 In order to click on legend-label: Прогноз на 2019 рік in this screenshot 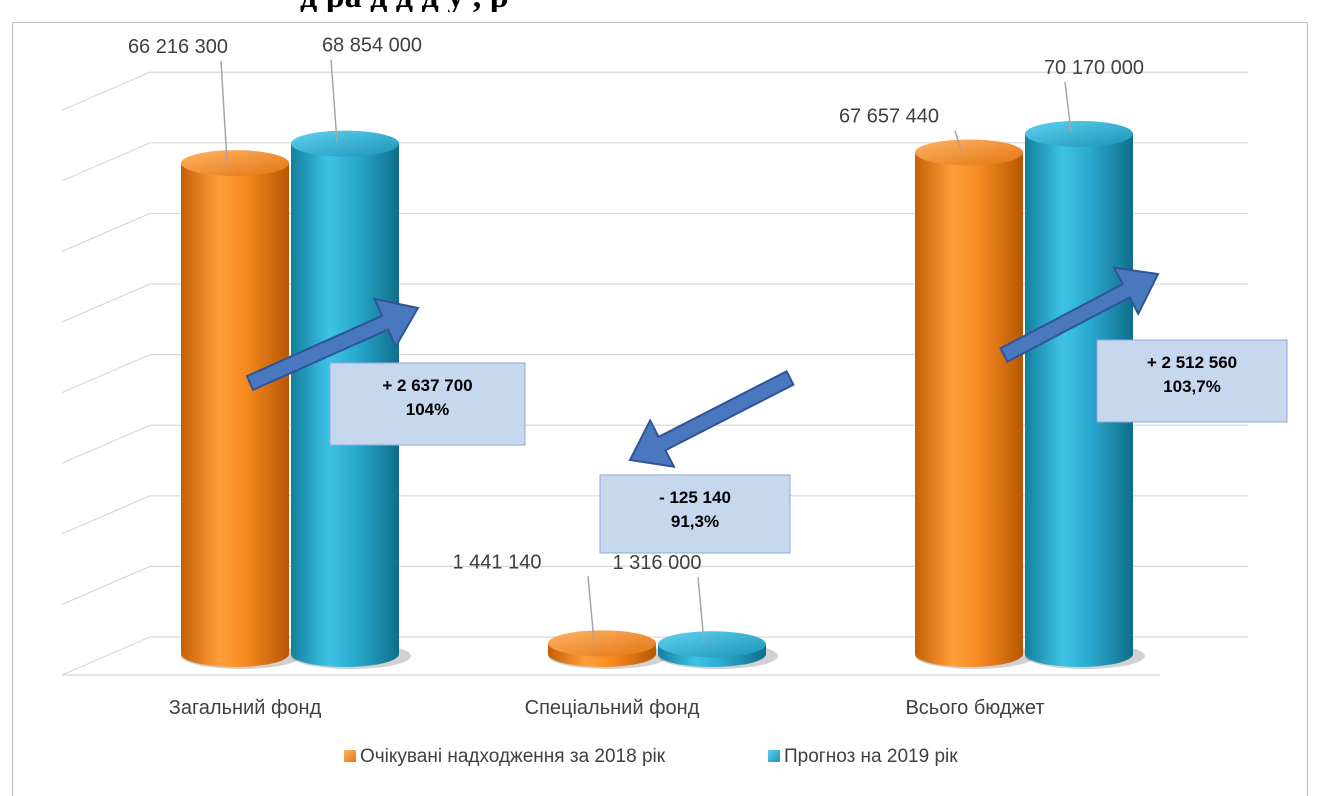, I will do `click(871, 756)`.